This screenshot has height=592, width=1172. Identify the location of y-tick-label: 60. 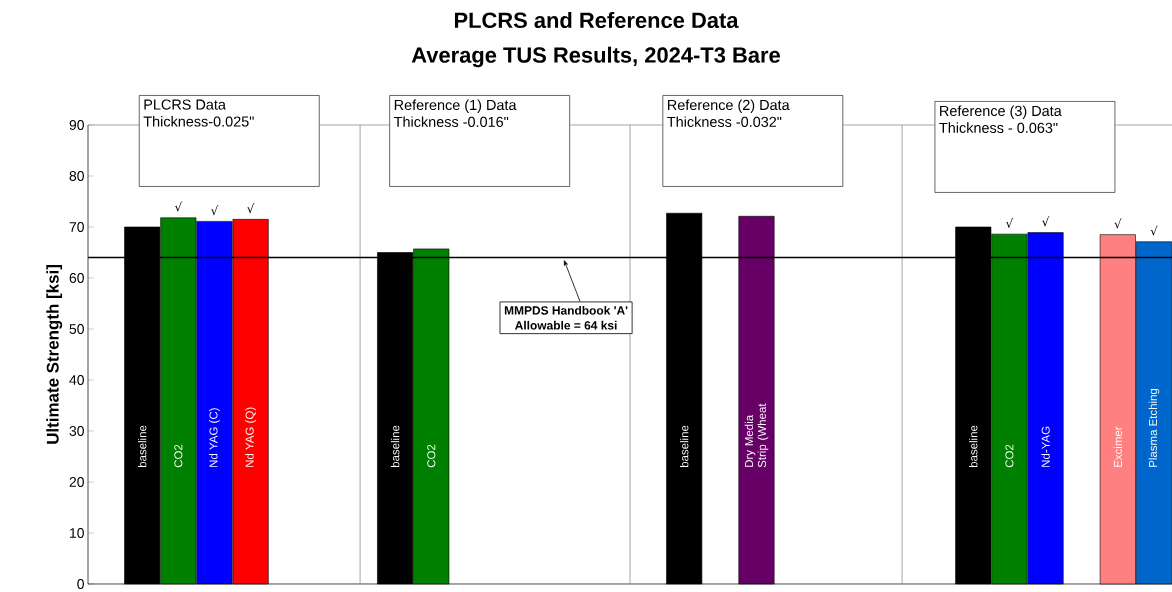
(76, 278).